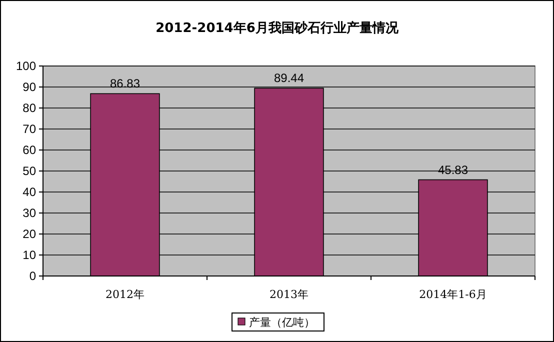  Describe the element at coordinates (278, 28) in the screenshot. I see `chart-title: 2012-2014年6月我国砂石行业产量情况` at that location.